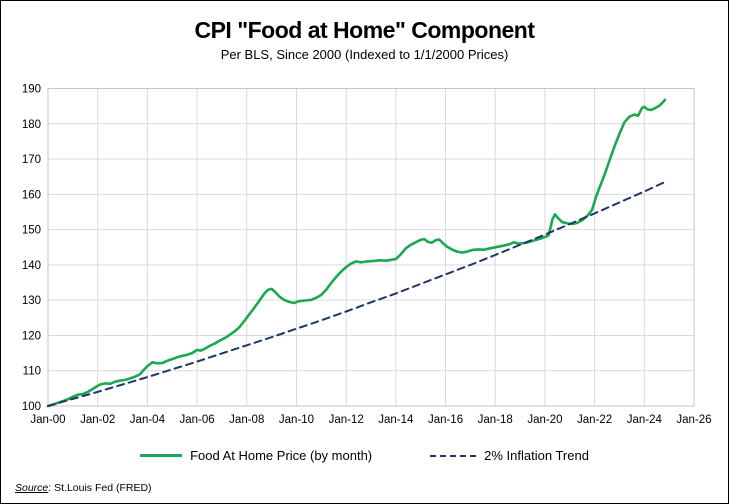 This screenshot has width=729, height=504. What do you see at coordinates (346, 420) in the screenshot?
I see `svg-text: Jan-12` at bounding box center [346, 420].